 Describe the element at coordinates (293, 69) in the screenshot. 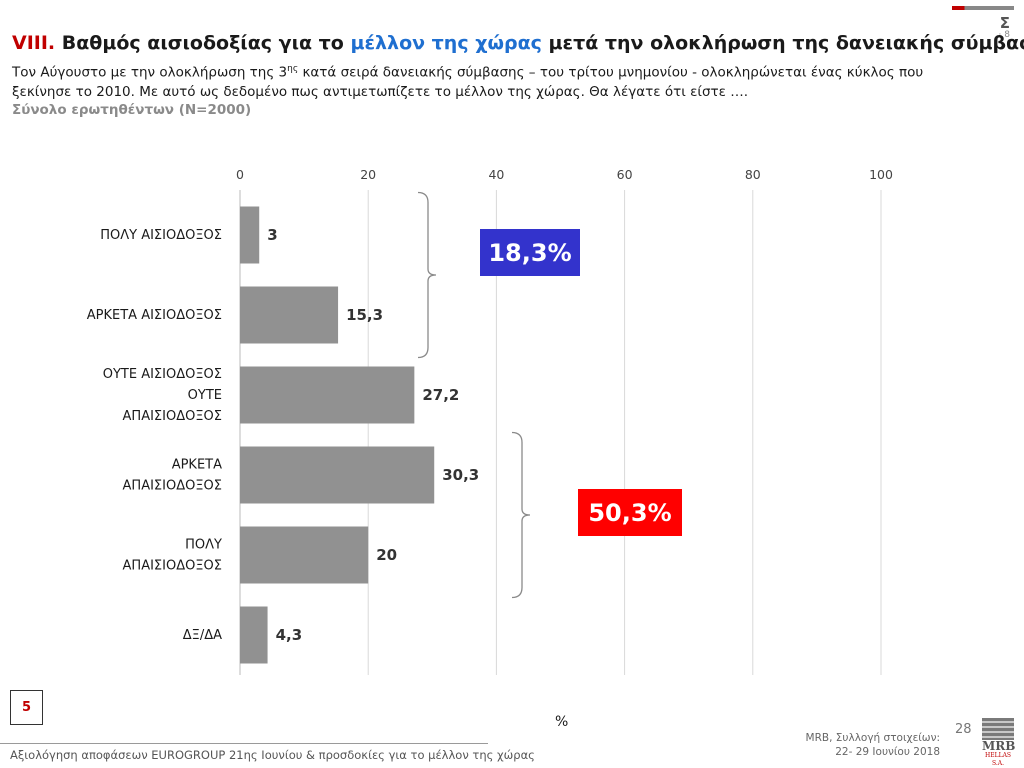

I see `subtitle-sup: ης` at that location.